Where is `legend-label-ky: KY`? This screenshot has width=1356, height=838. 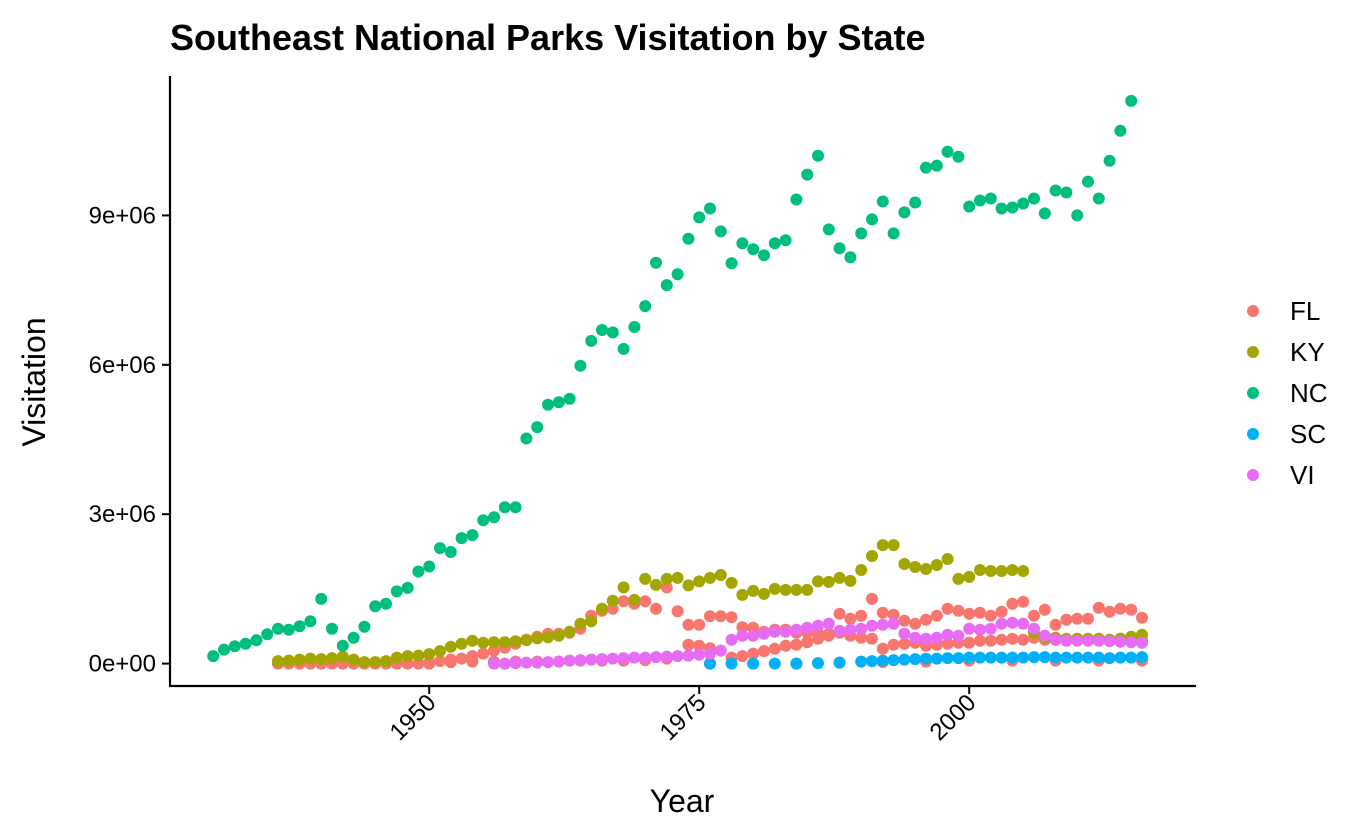 legend-label-ky: KY is located at coordinates (1307, 352).